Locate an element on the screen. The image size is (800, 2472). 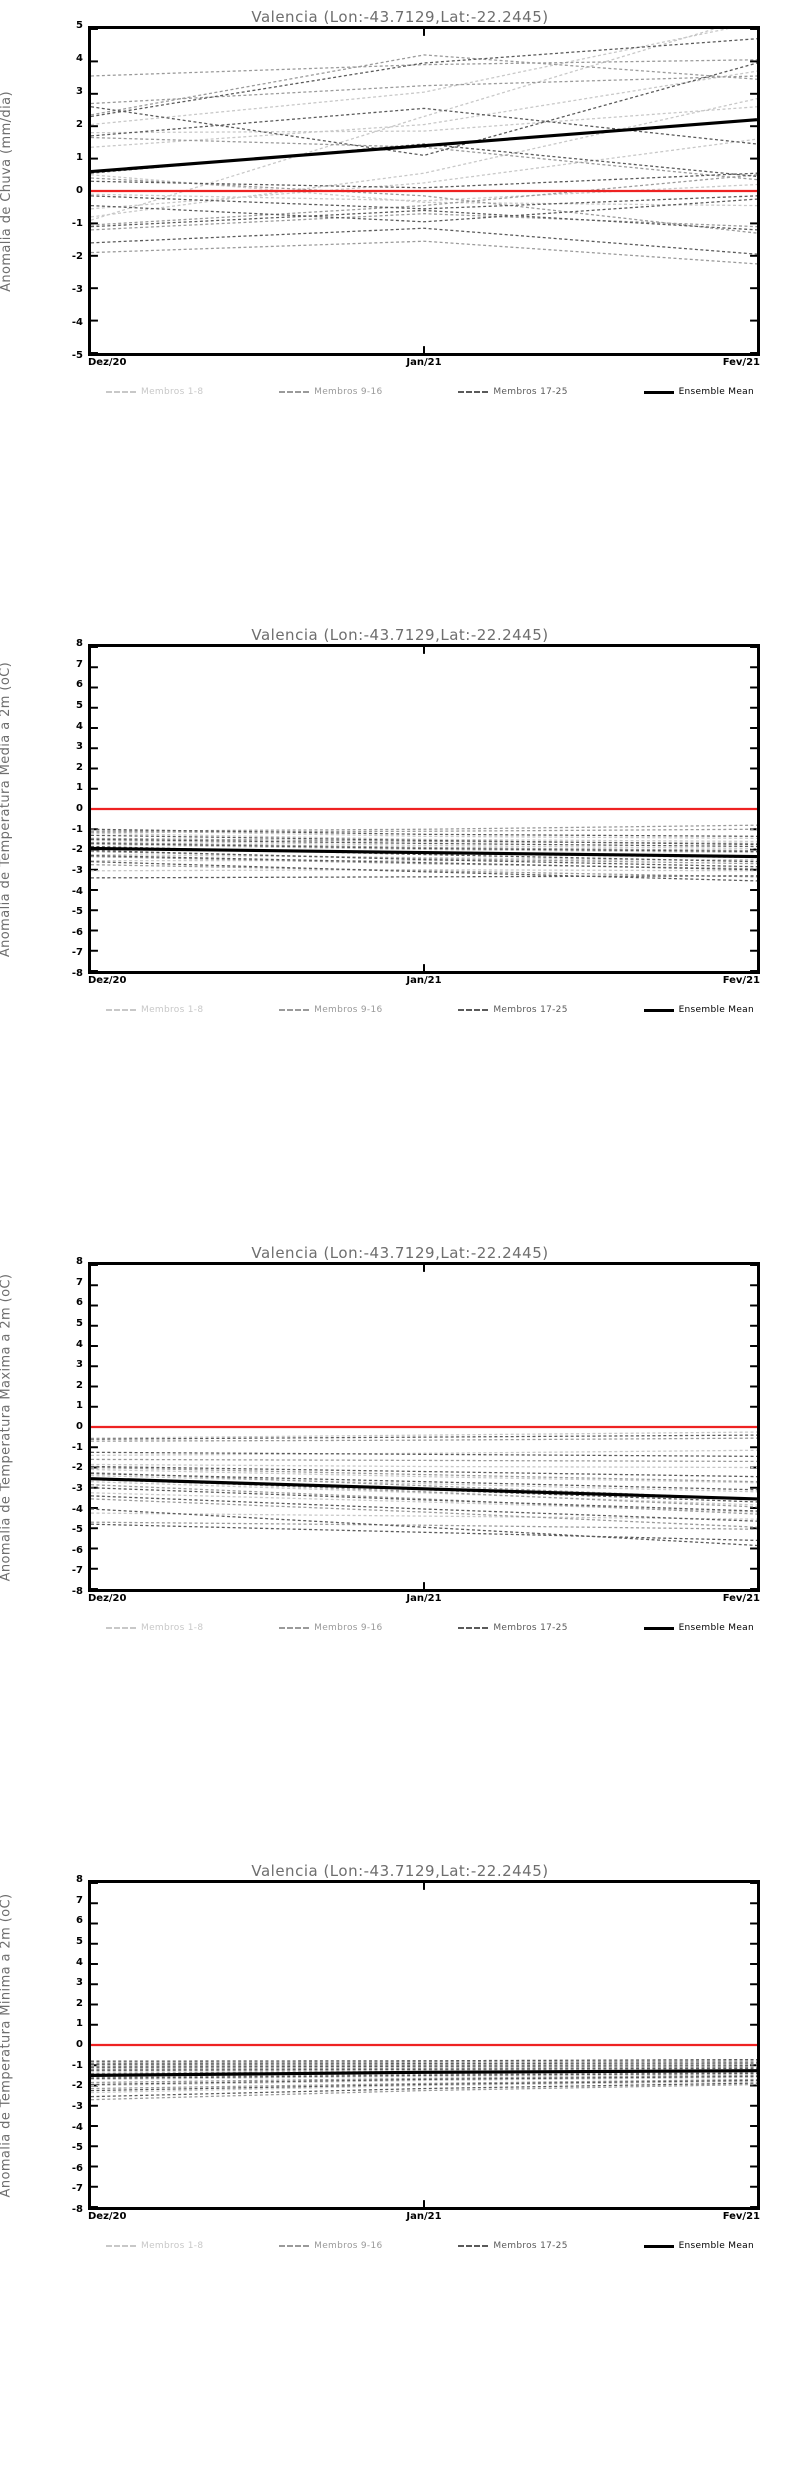
chart-title: Valencia (Lon:-43.7129,Lat:-22.2445) is located at coordinates (400, 17).